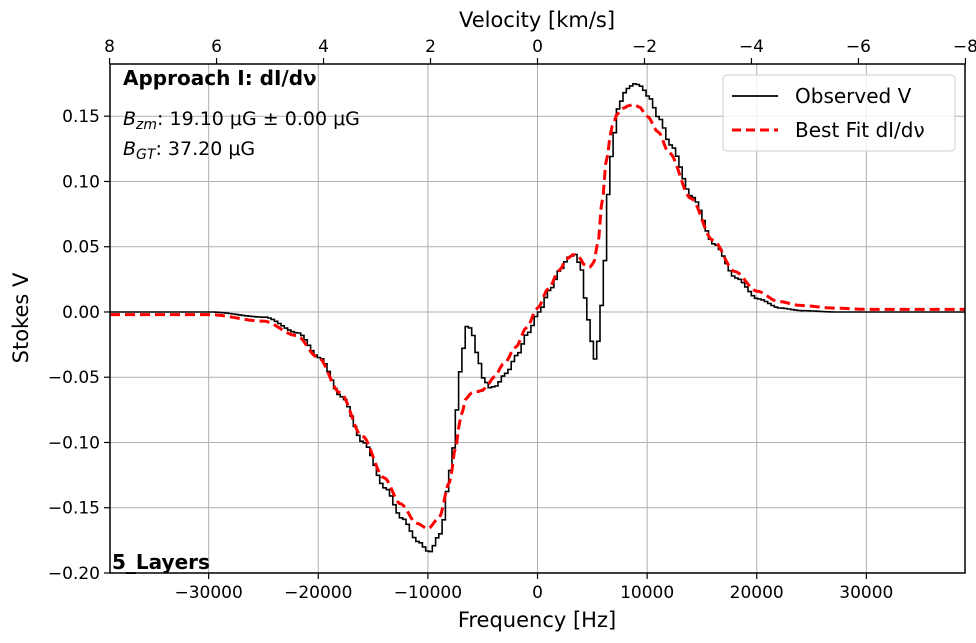 The image size is (976, 643). I want to click on top-tick-label: 8, so click(109, 47).